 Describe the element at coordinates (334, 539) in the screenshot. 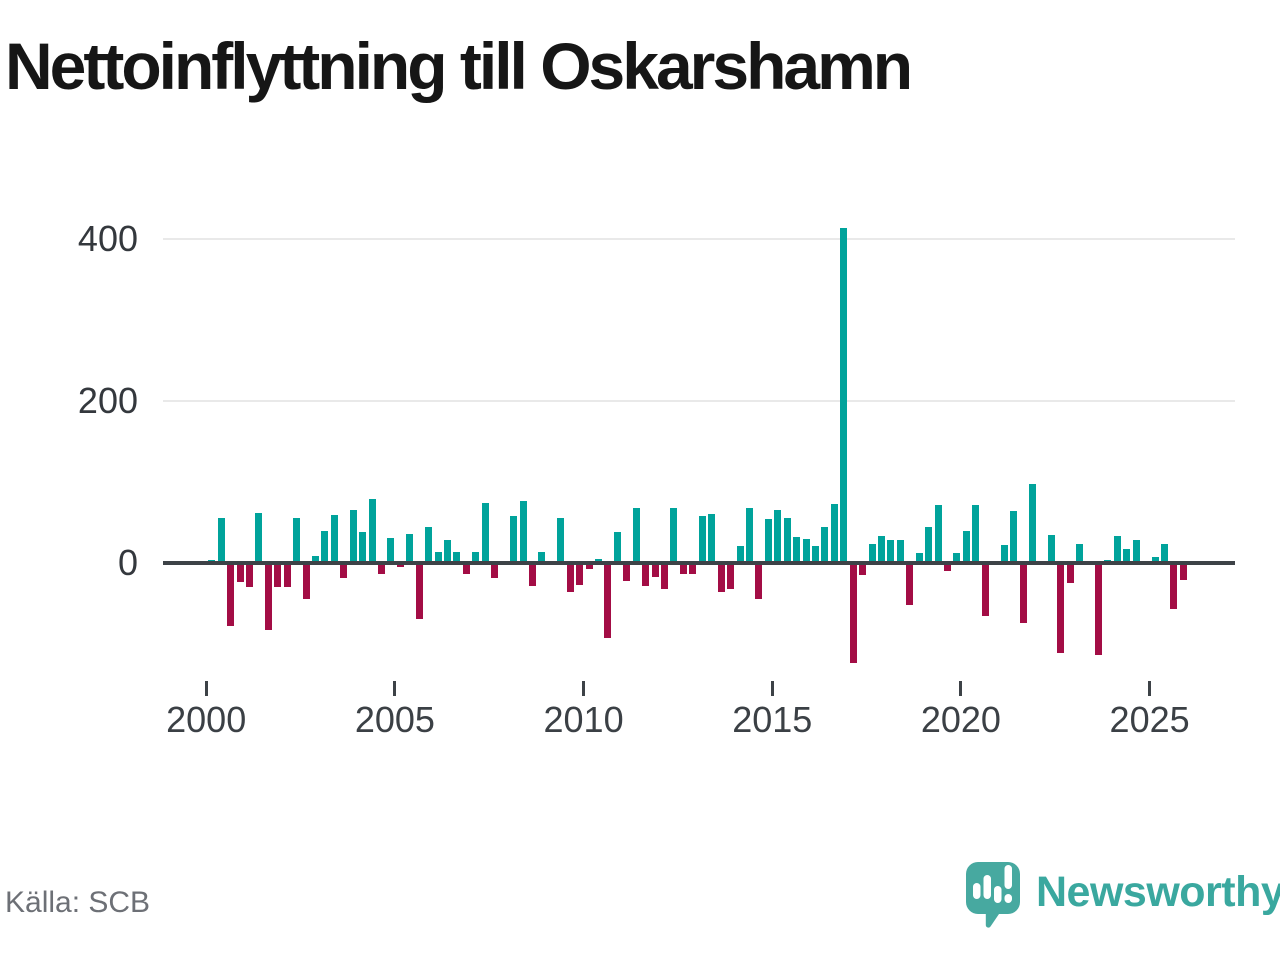

I see `bar-2003-q2` at that location.